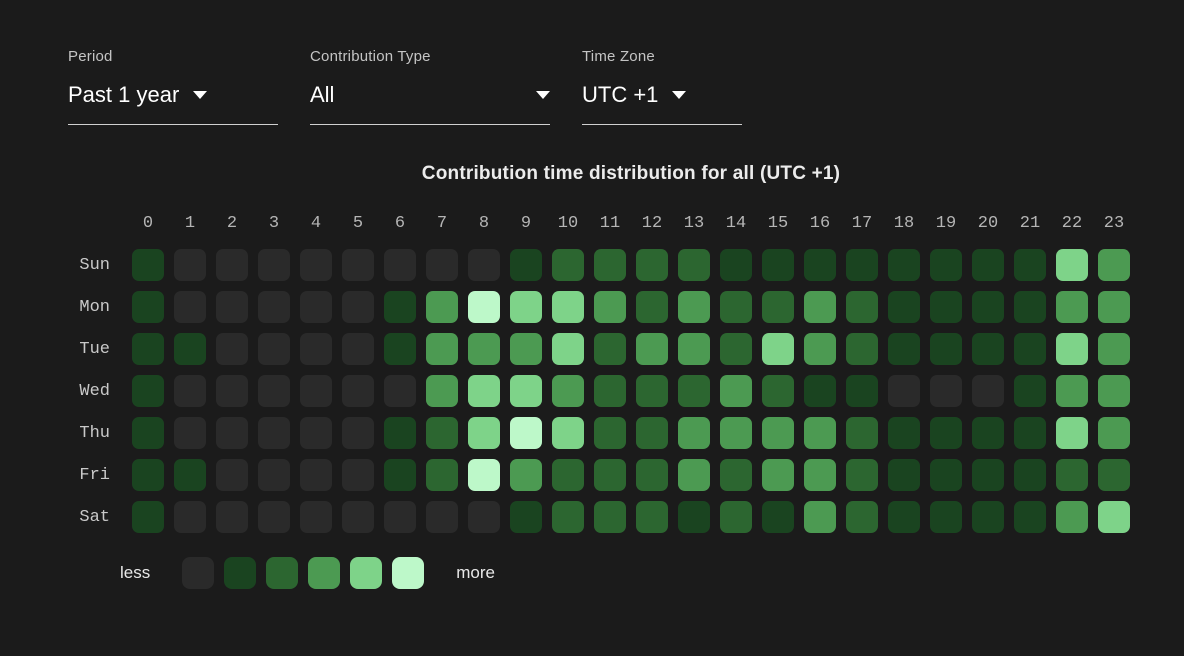 The width and height of the screenshot is (1184, 656). What do you see at coordinates (778, 223) in the screenshot?
I see `hour-label-15: 15` at bounding box center [778, 223].